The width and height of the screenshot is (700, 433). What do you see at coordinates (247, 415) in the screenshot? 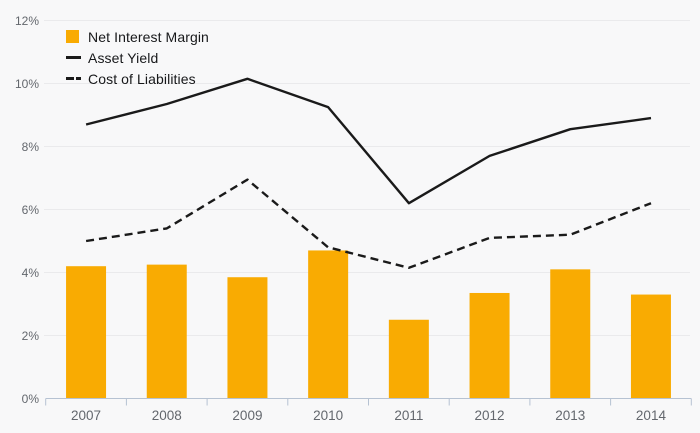
I see `x-axis-label: 2009` at bounding box center [247, 415].